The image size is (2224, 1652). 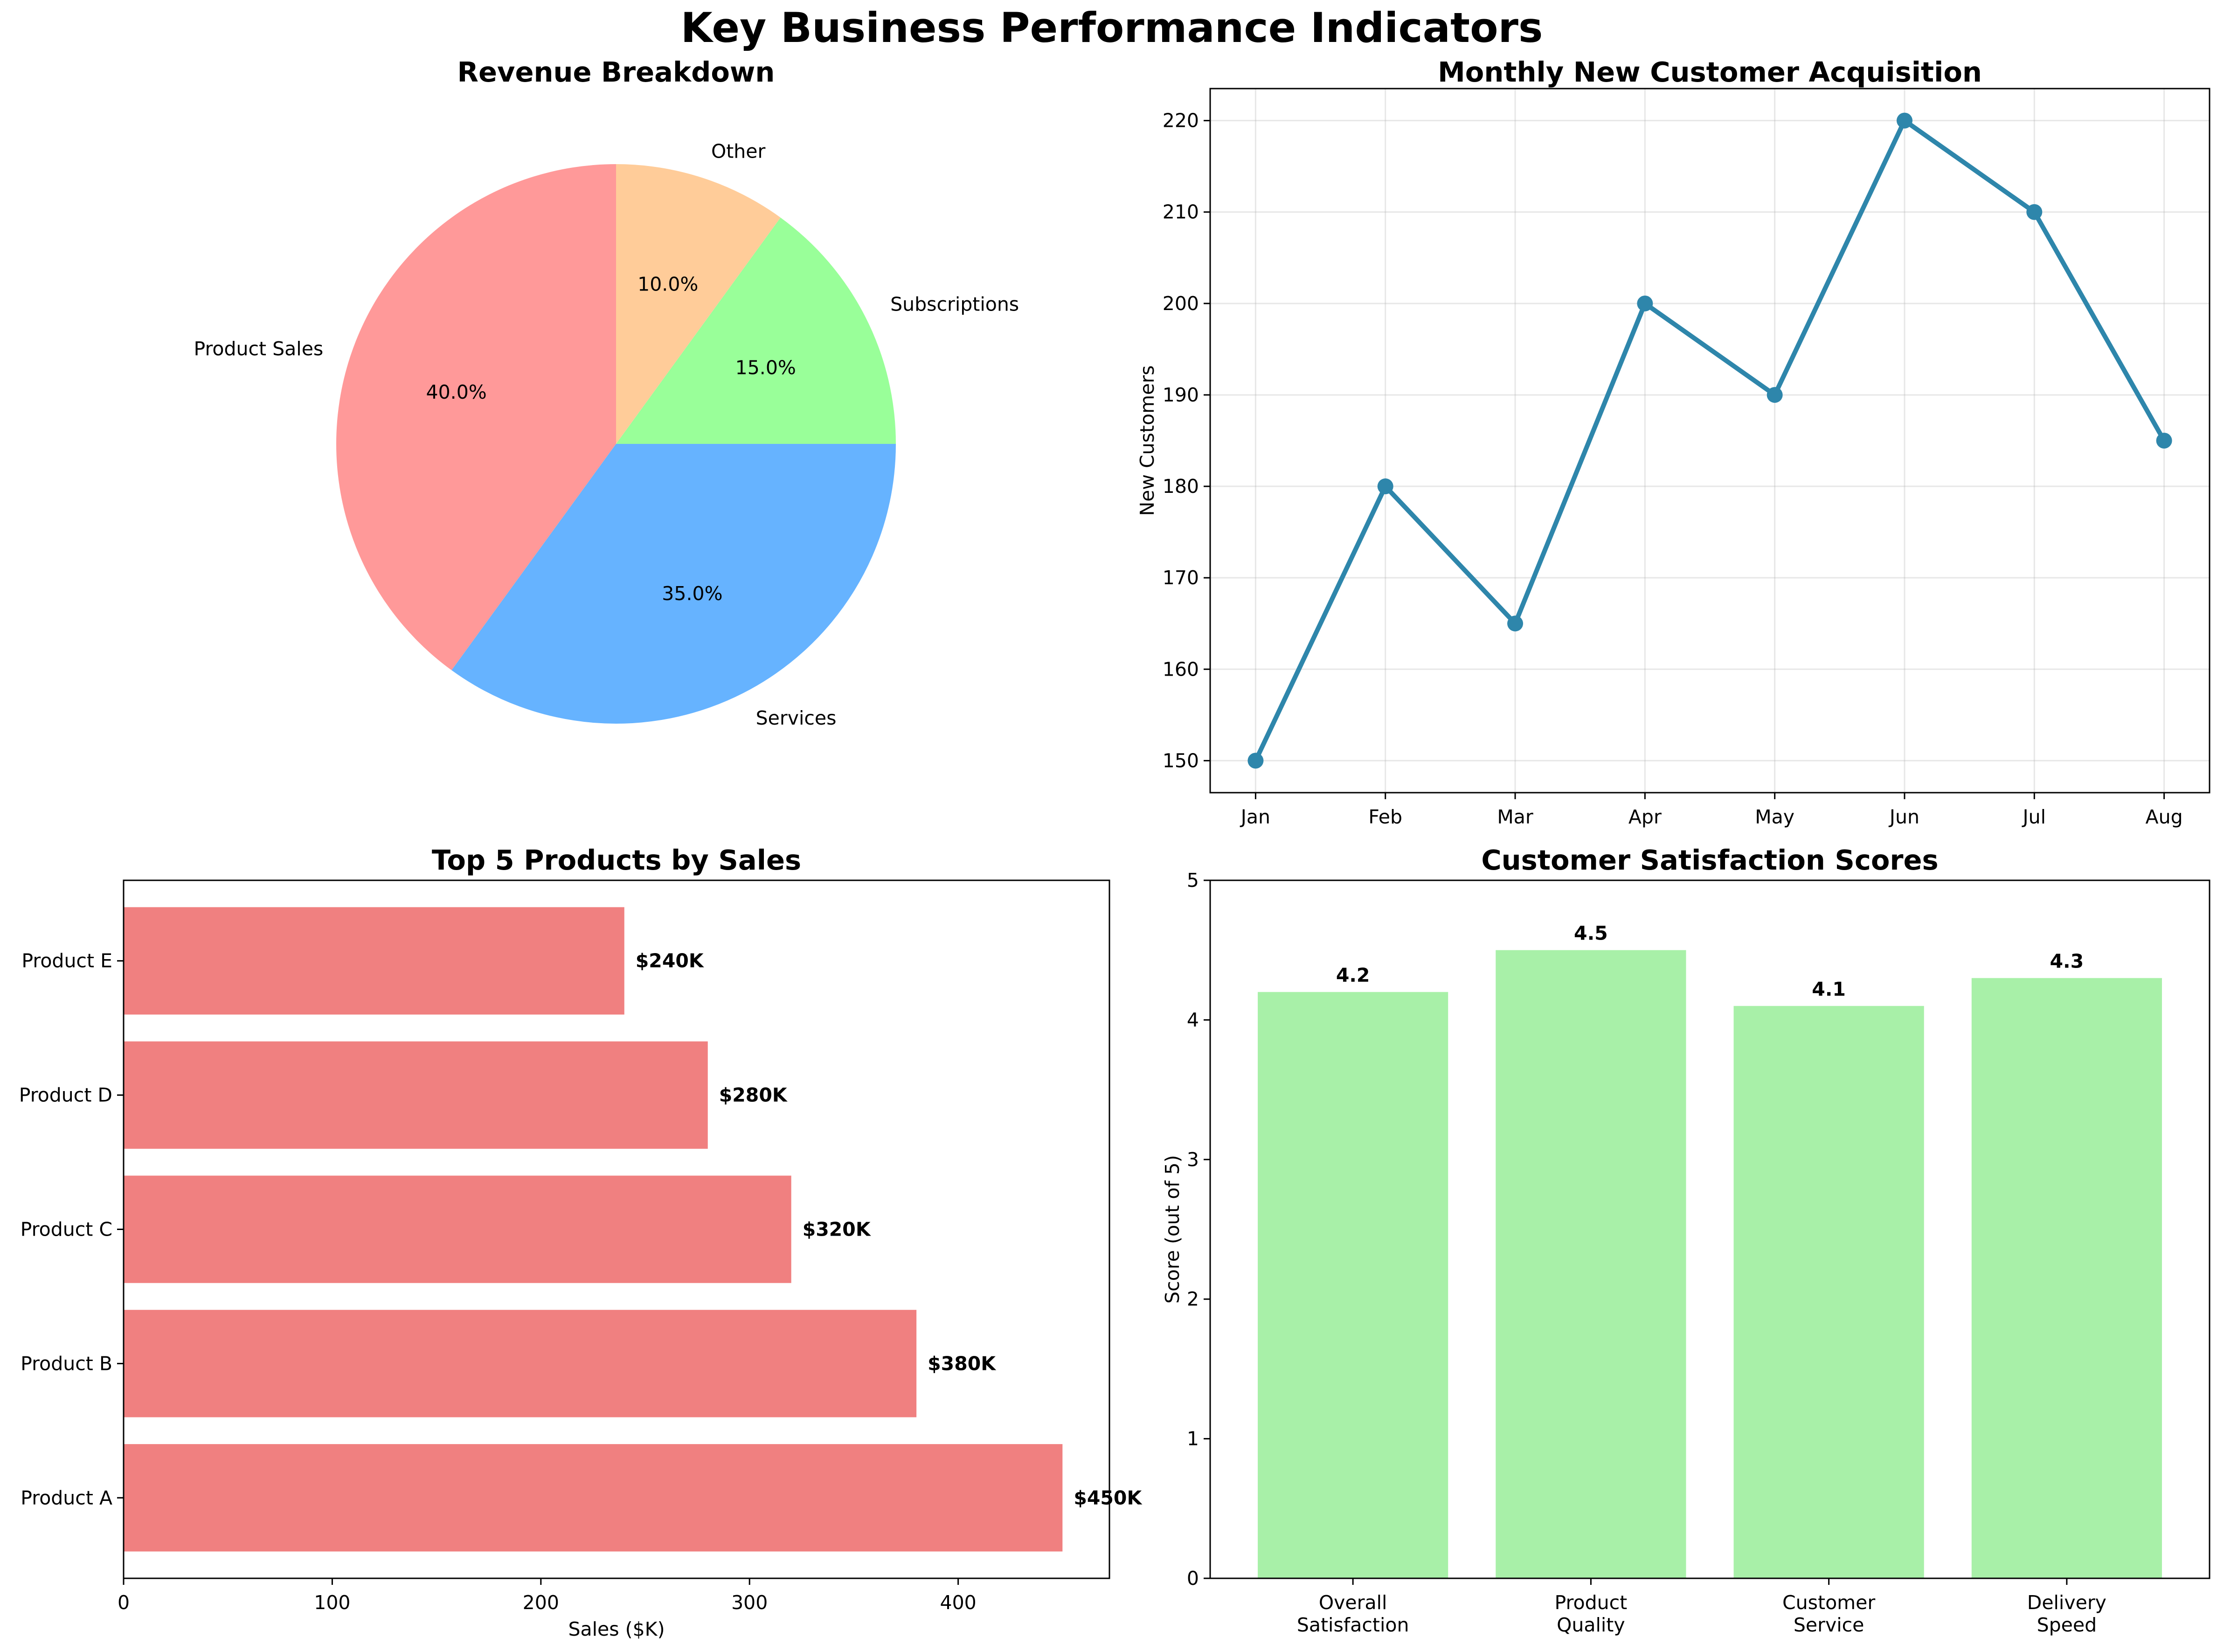 I want to click on y-tick-label: 200, so click(x=1181, y=303).